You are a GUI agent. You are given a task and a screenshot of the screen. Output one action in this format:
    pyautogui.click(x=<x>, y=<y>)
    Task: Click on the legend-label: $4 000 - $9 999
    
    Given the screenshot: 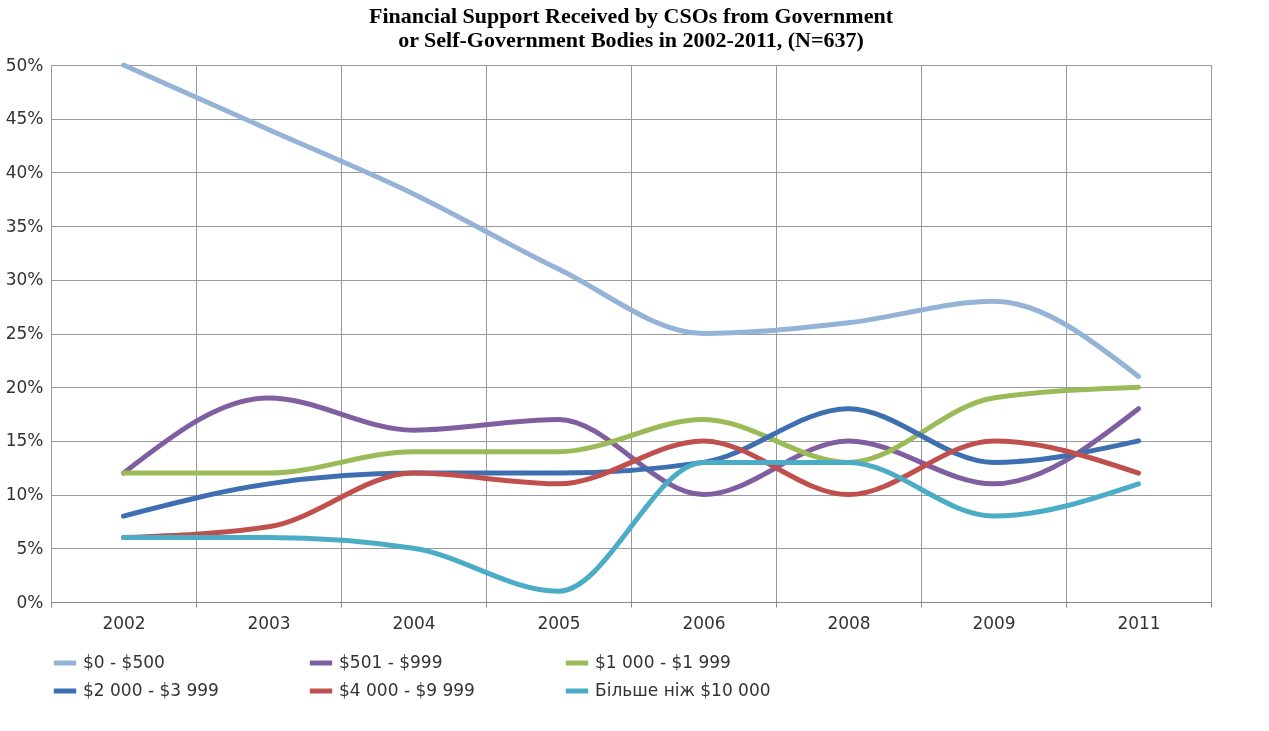 What is the action you would take?
    pyautogui.click(x=407, y=690)
    